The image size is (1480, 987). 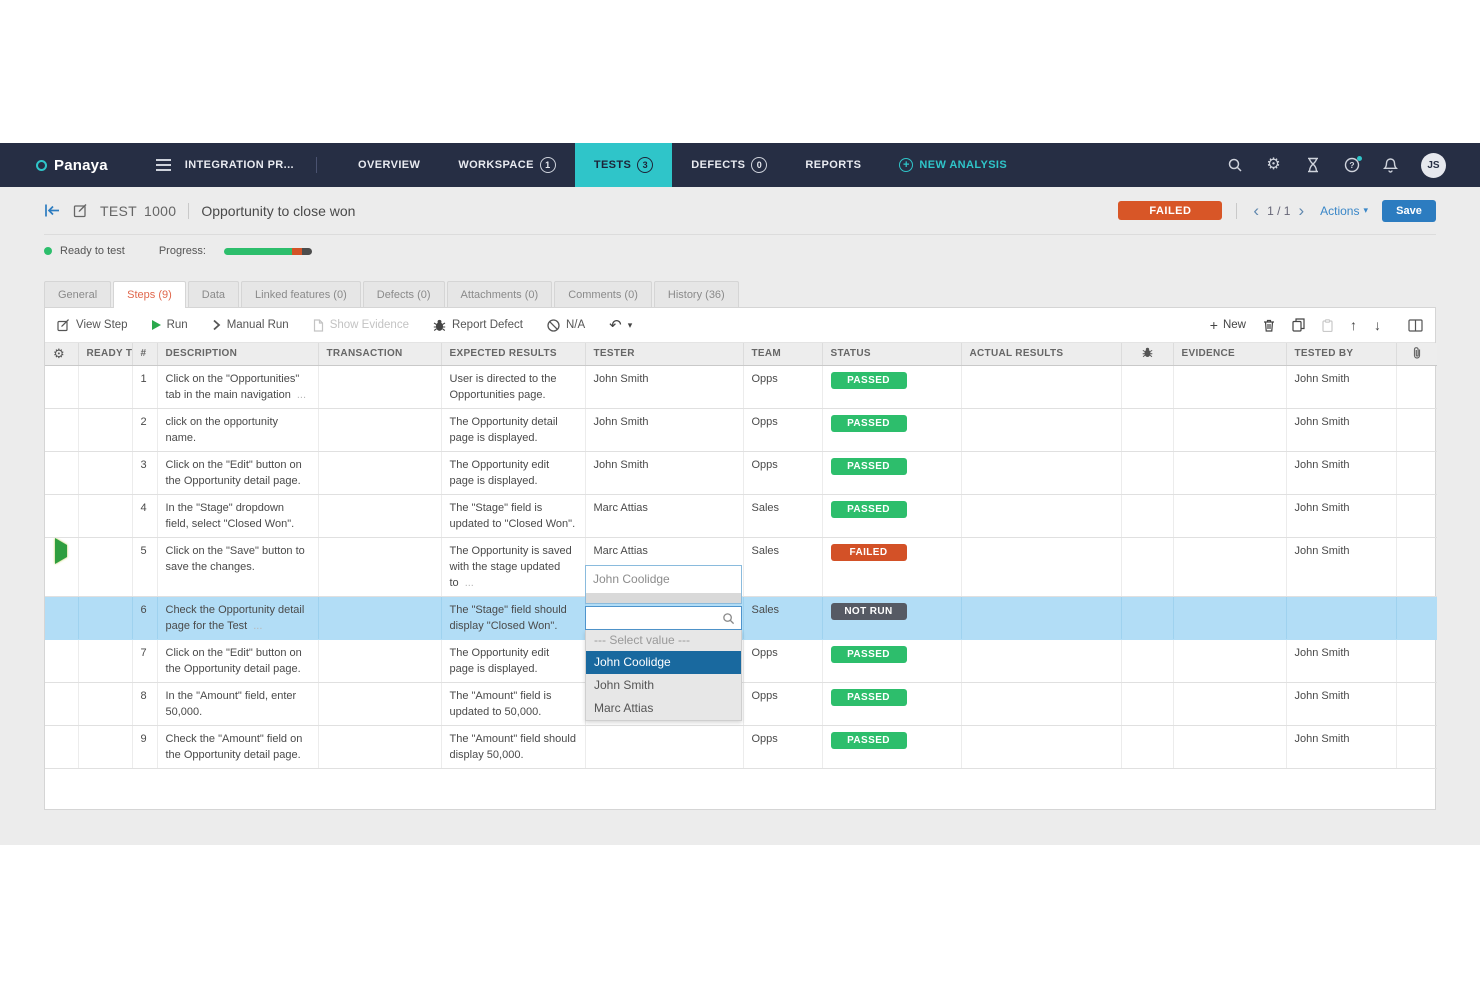 What do you see at coordinates (1312, 165) in the screenshot?
I see `hourglass-icon` at bounding box center [1312, 165].